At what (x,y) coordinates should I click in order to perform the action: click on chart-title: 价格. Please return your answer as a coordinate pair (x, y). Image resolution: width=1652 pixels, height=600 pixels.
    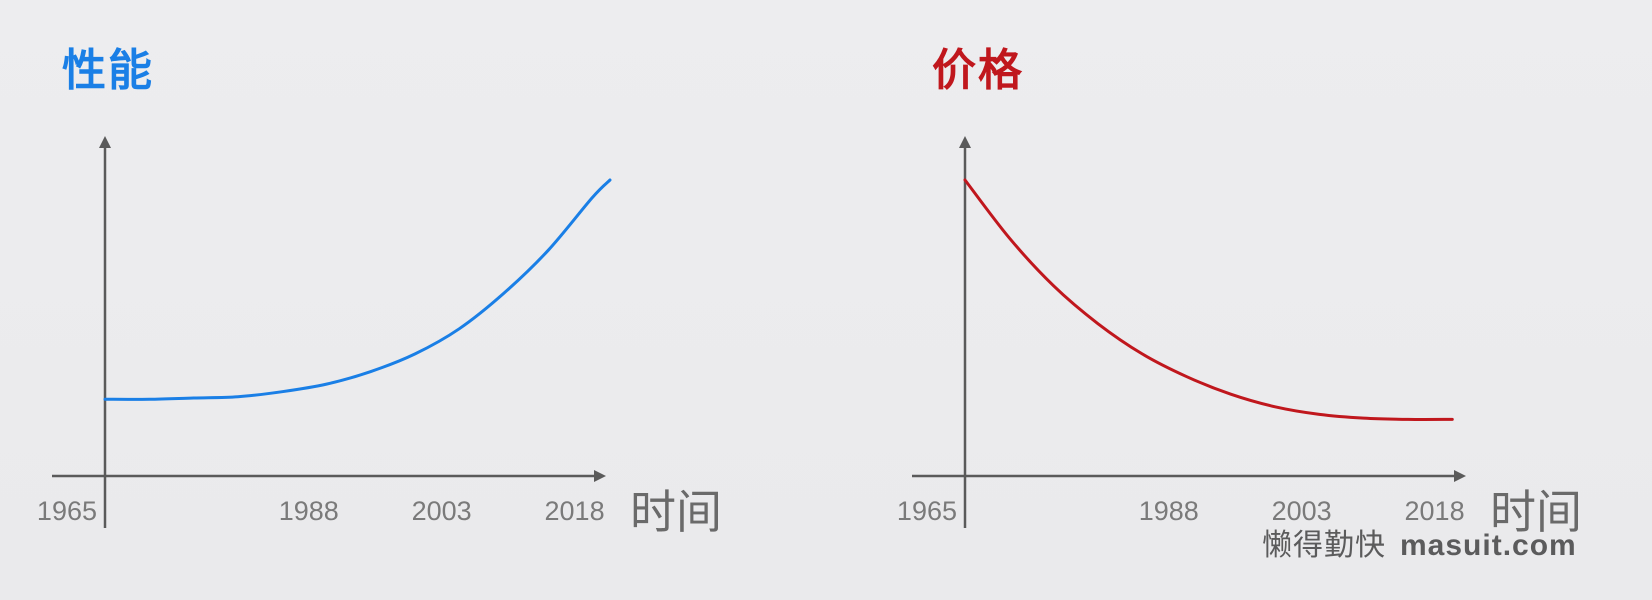
    Looking at the image, I should click on (978, 70).